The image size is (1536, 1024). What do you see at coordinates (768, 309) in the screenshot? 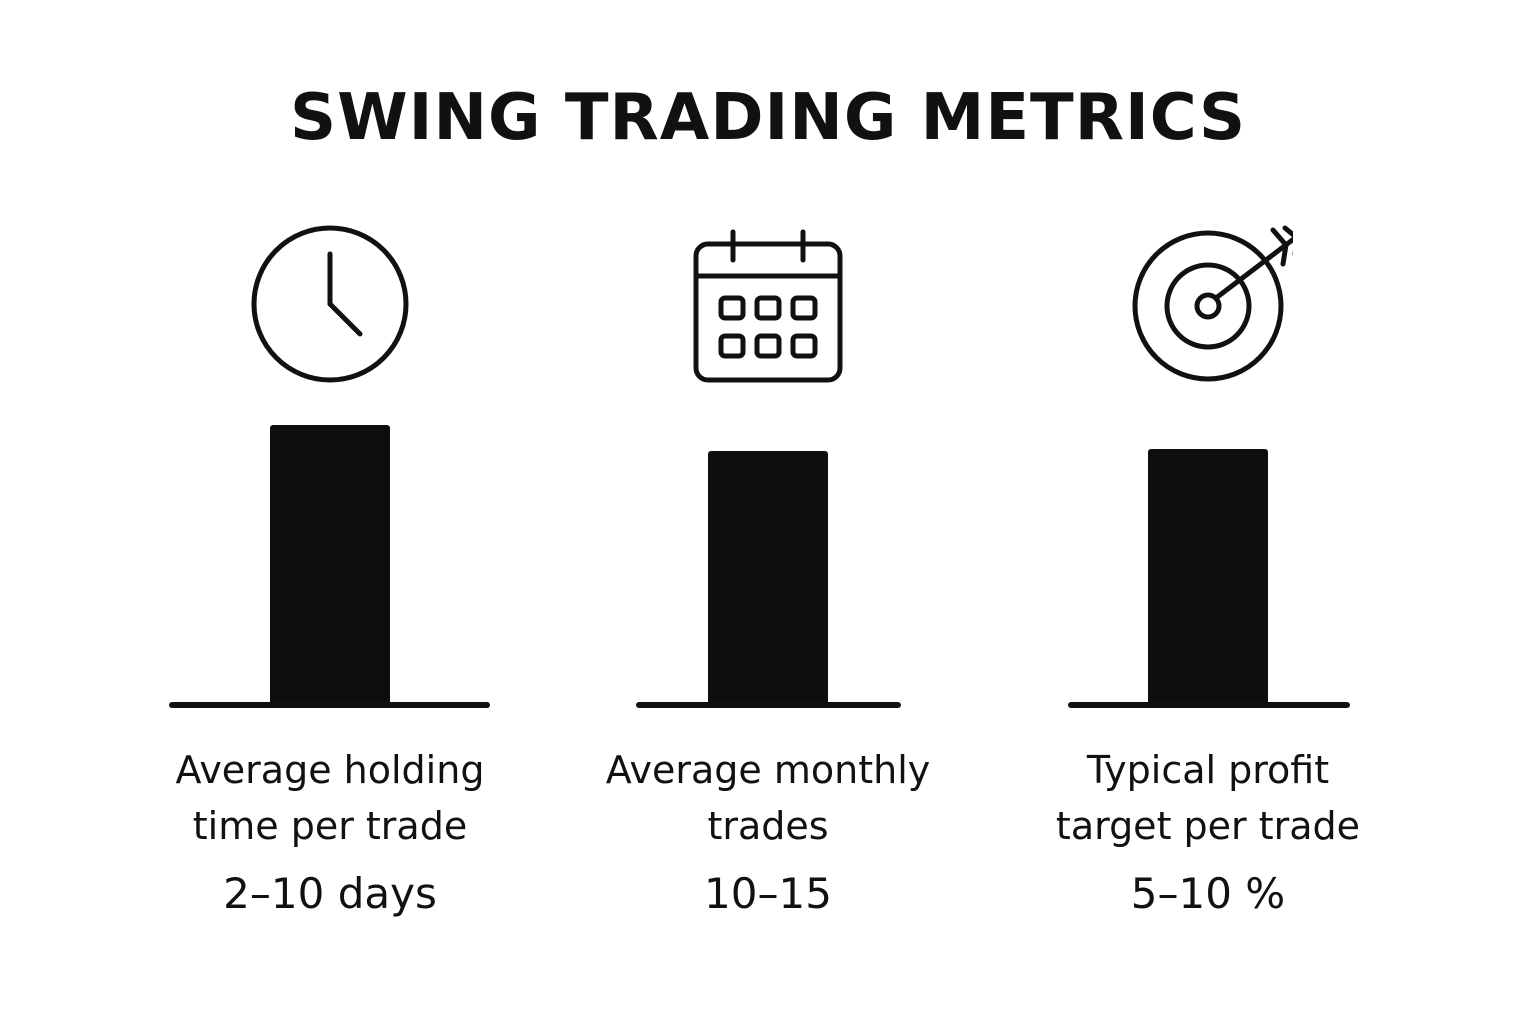
I see `calendar-icon` at bounding box center [768, 309].